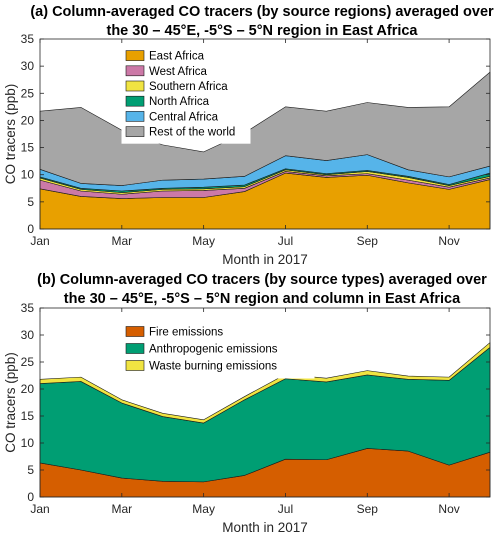 The image size is (500, 540). I want to click on legend-label-central-africa: Central Africa, so click(184, 117).